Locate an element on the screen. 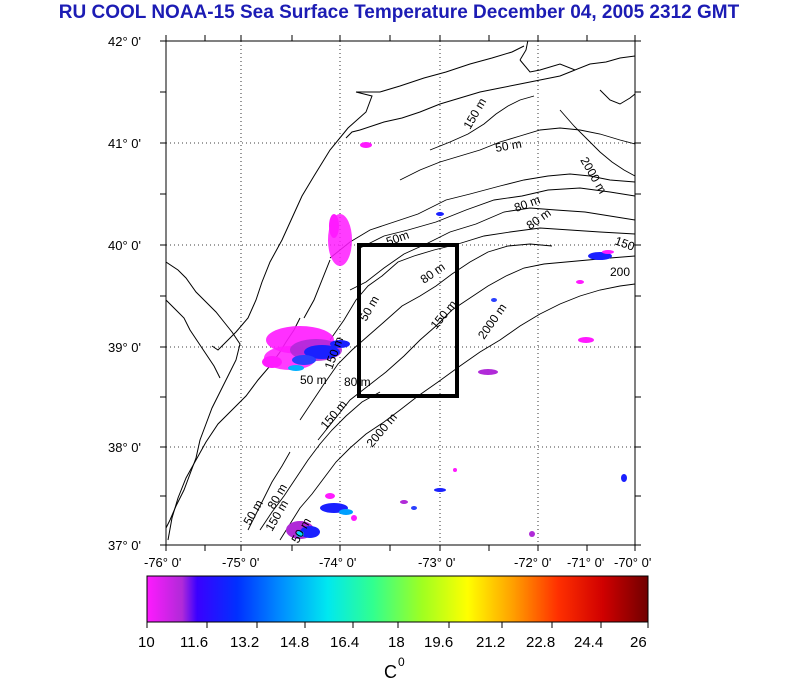  colorbar is located at coordinates (397, 599).